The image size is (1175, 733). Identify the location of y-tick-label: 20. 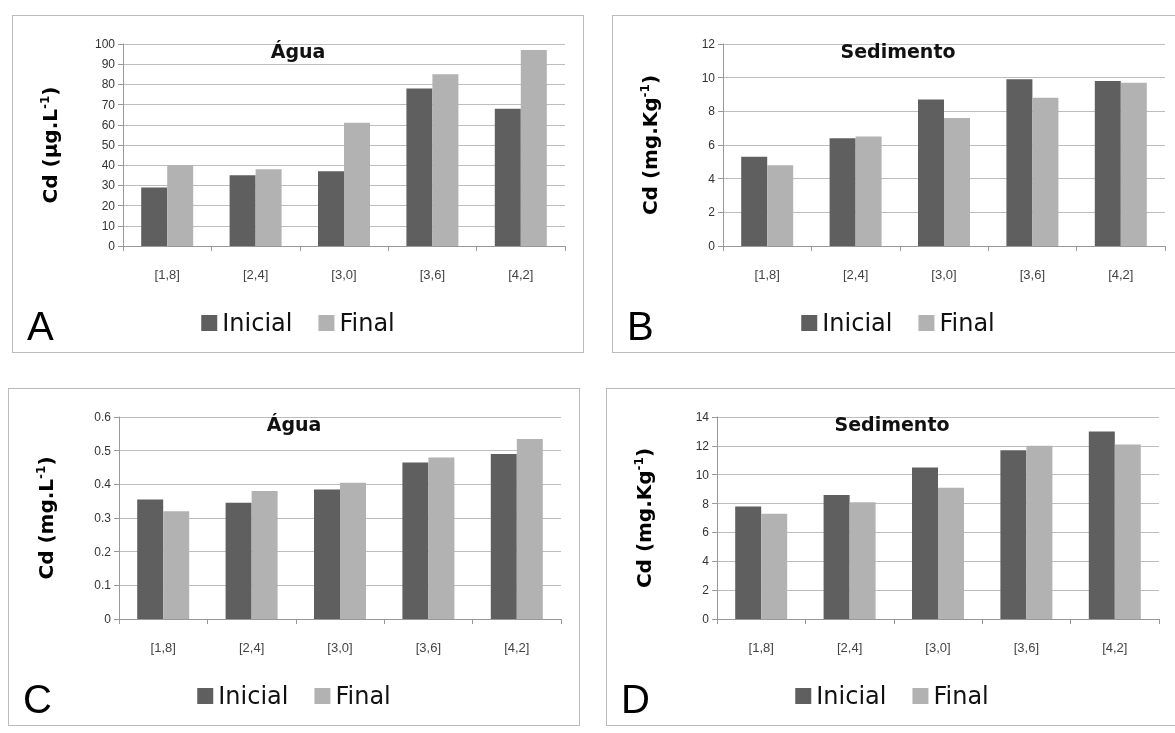
(108, 205).